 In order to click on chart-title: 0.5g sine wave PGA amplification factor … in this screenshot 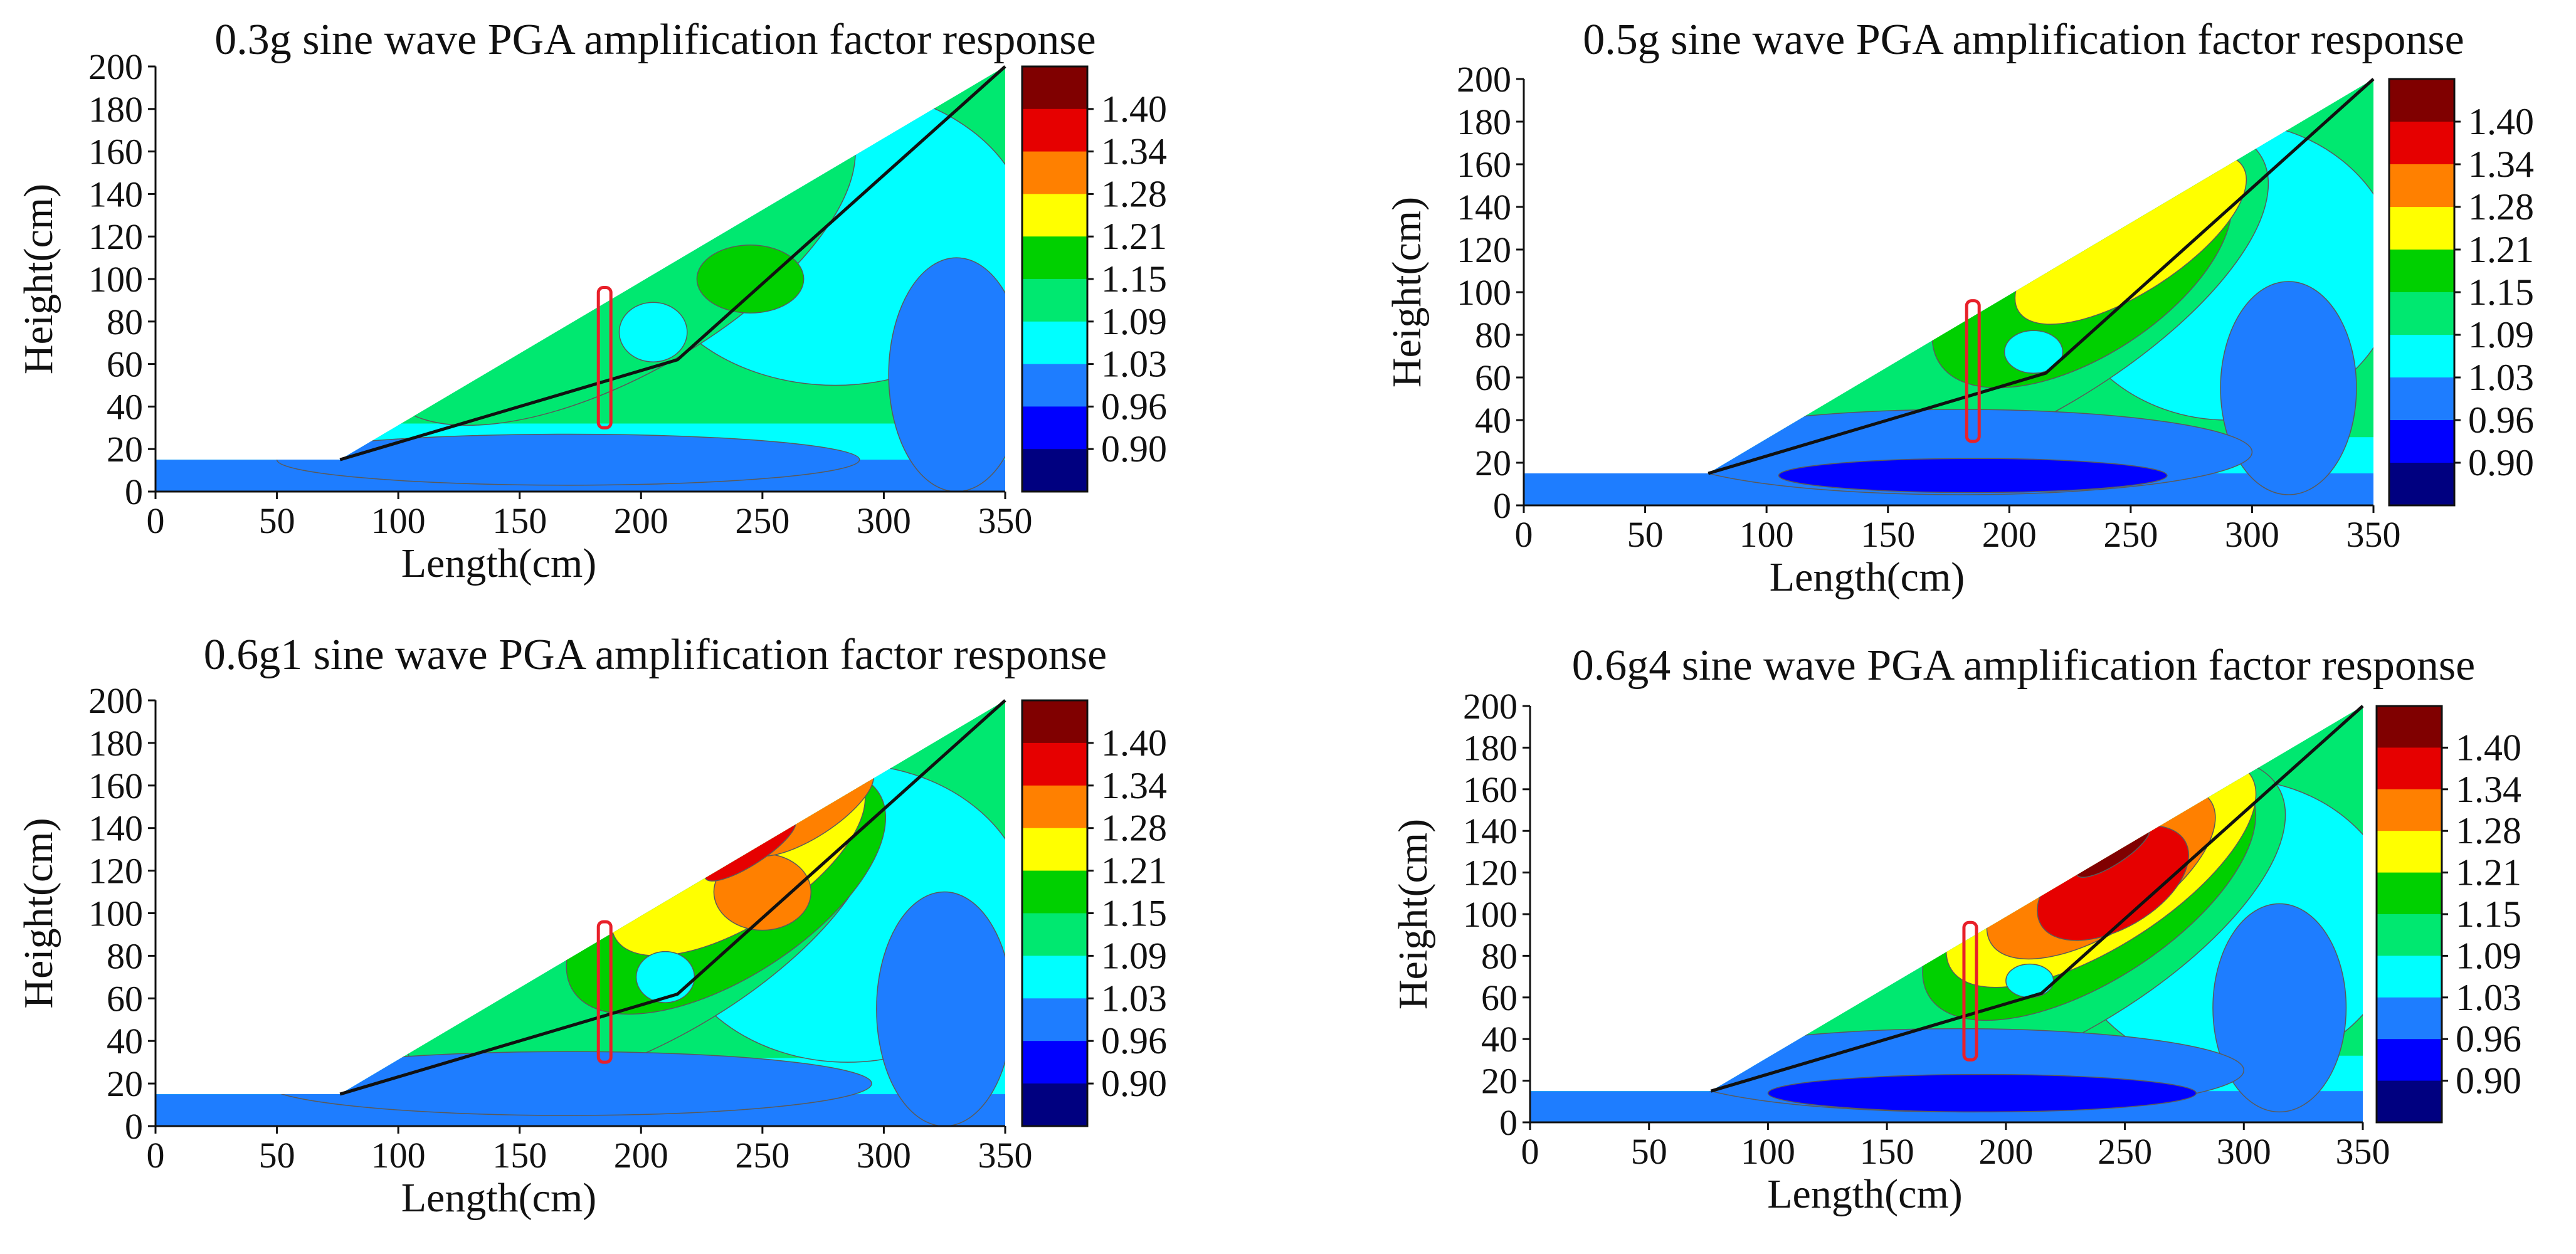, I will do `click(2023, 40)`.